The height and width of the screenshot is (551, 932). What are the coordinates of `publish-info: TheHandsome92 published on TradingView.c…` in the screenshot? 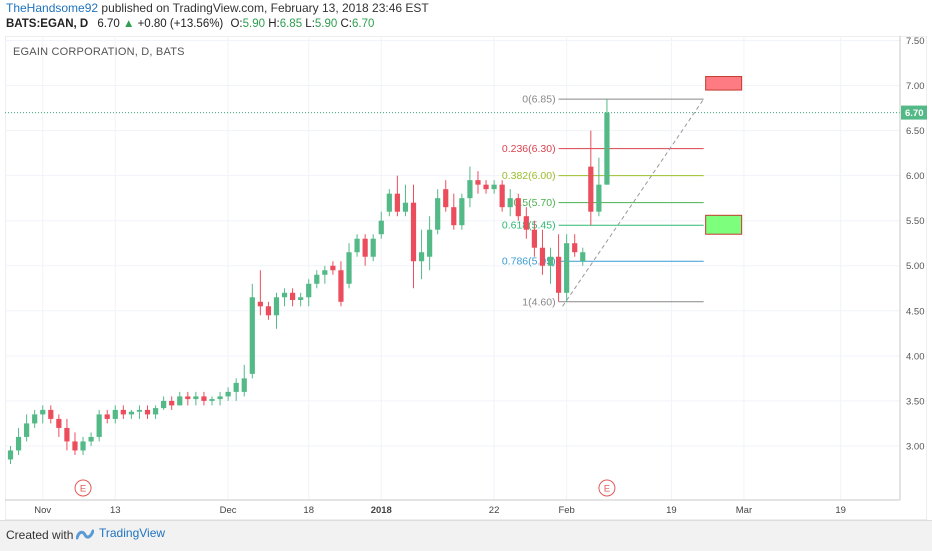 It's located at (217, 8).